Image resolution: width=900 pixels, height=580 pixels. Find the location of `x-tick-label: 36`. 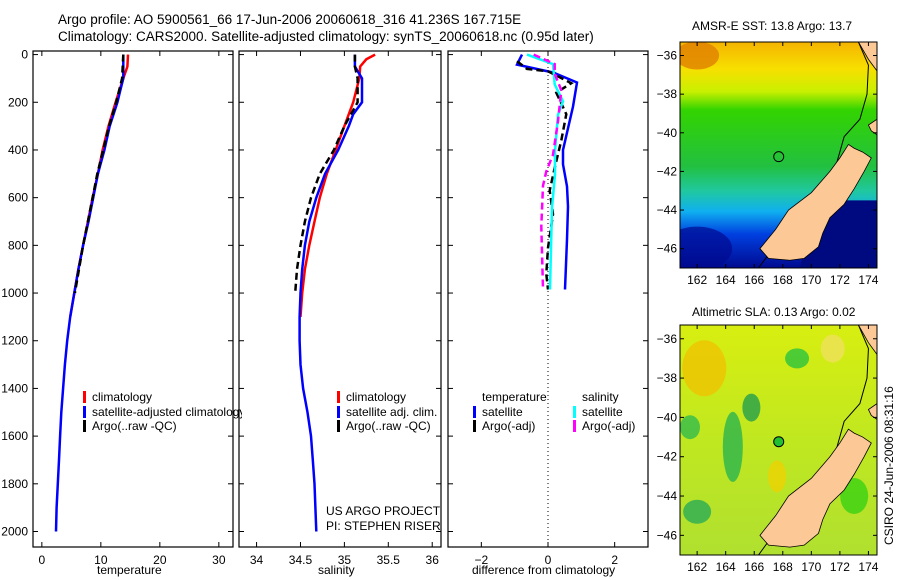

x-tick-label: 36 is located at coordinates (433, 560).